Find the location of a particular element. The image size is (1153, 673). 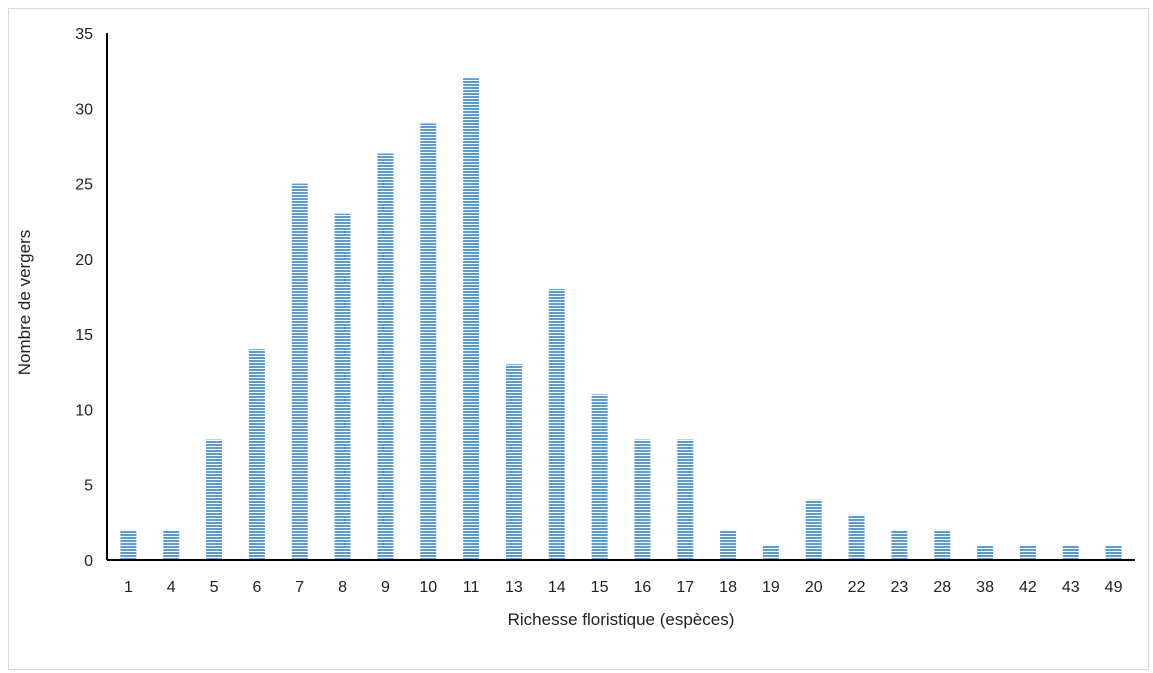

y-tick-label: 5 is located at coordinates (88, 486).